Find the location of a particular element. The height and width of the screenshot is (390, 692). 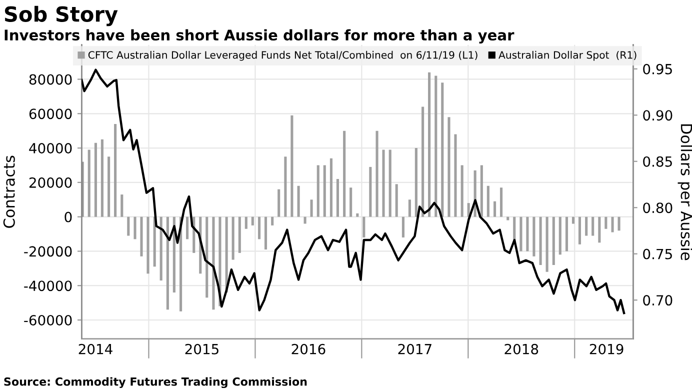

y-tick-label: 60000 is located at coordinates (50, 114).